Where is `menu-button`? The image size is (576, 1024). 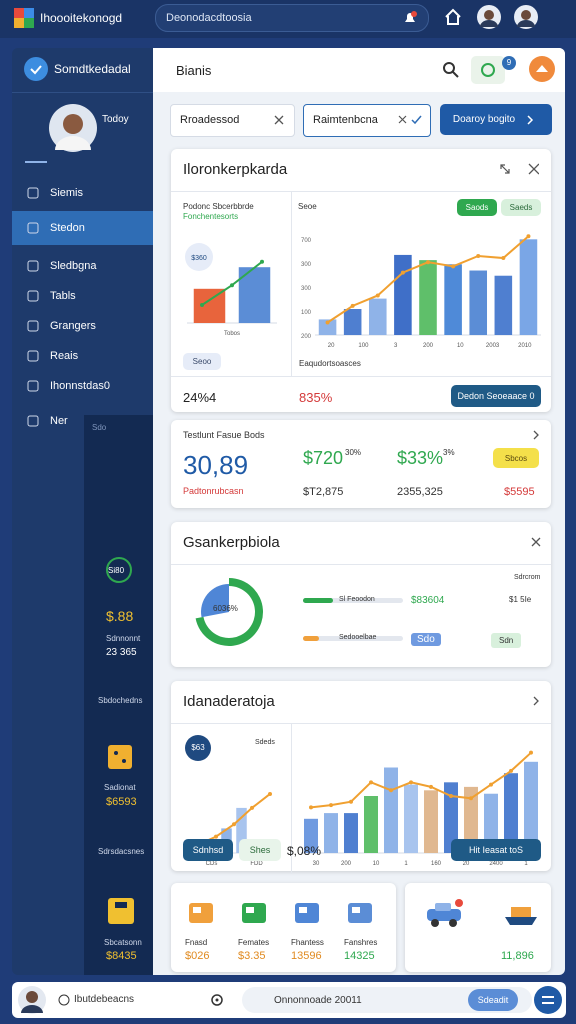
menu-button is located at coordinates (548, 1000).